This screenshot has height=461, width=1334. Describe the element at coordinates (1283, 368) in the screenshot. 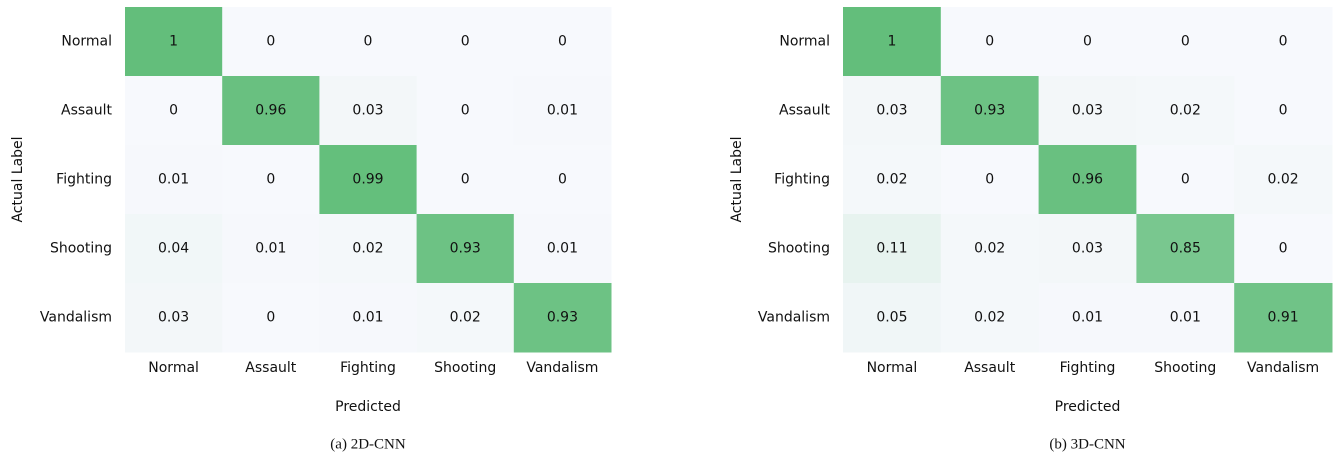

I see `x-tick-label: Vandalism` at that location.